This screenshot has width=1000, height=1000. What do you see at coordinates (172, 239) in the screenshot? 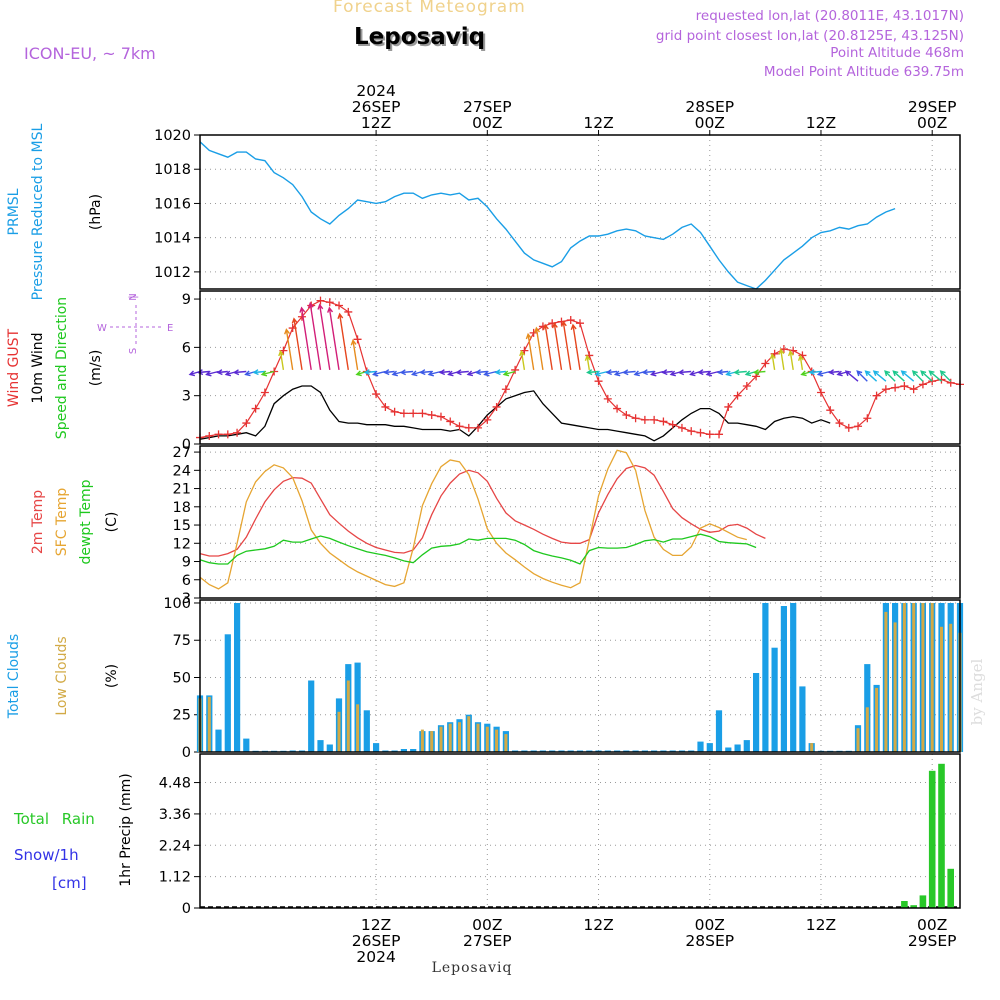
I see `y-tick-label: 1014` at bounding box center [172, 239].